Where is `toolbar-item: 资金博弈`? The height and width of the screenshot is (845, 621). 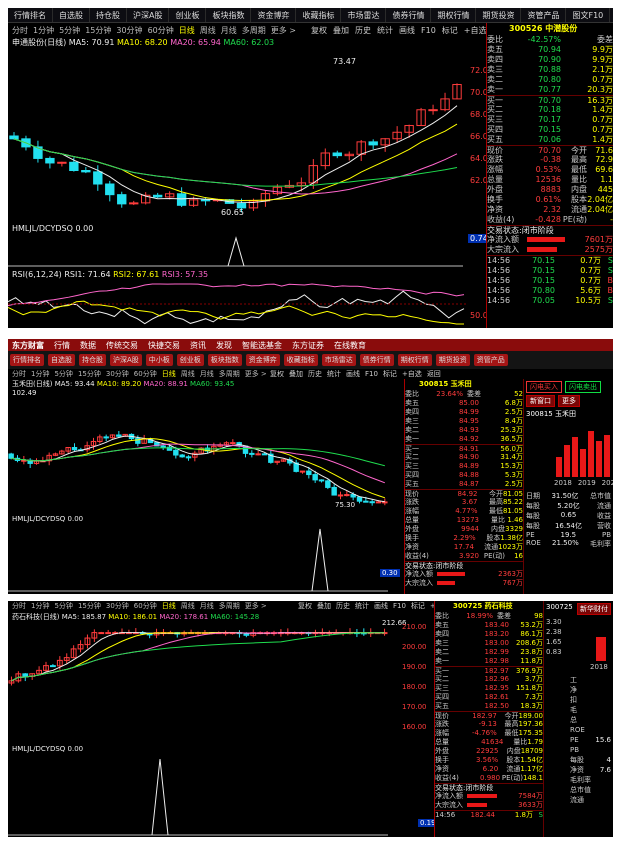 toolbar-item: 资金博弈 is located at coordinates (274, 15).